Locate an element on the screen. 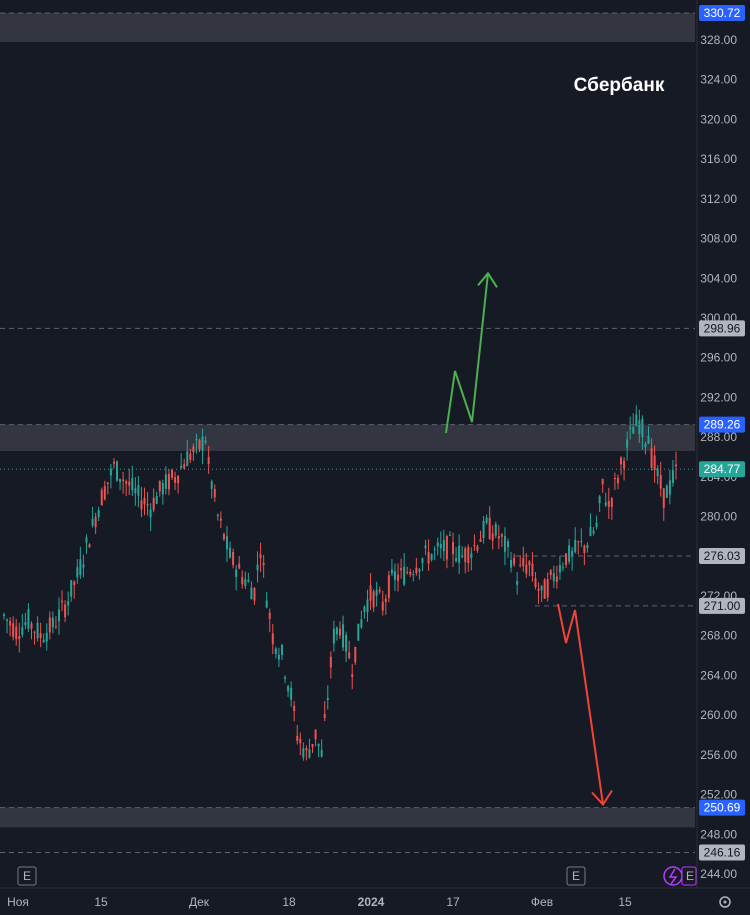  price-axis-bg is located at coordinates (723, 444).